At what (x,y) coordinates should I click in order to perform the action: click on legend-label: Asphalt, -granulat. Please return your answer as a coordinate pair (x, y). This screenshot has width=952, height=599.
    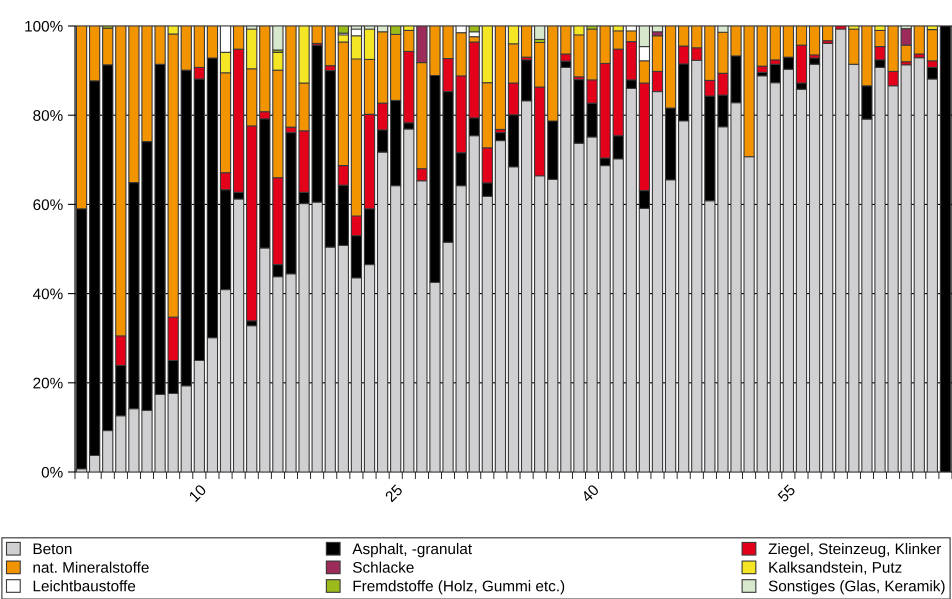
    Looking at the image, I should click on (412, 550).